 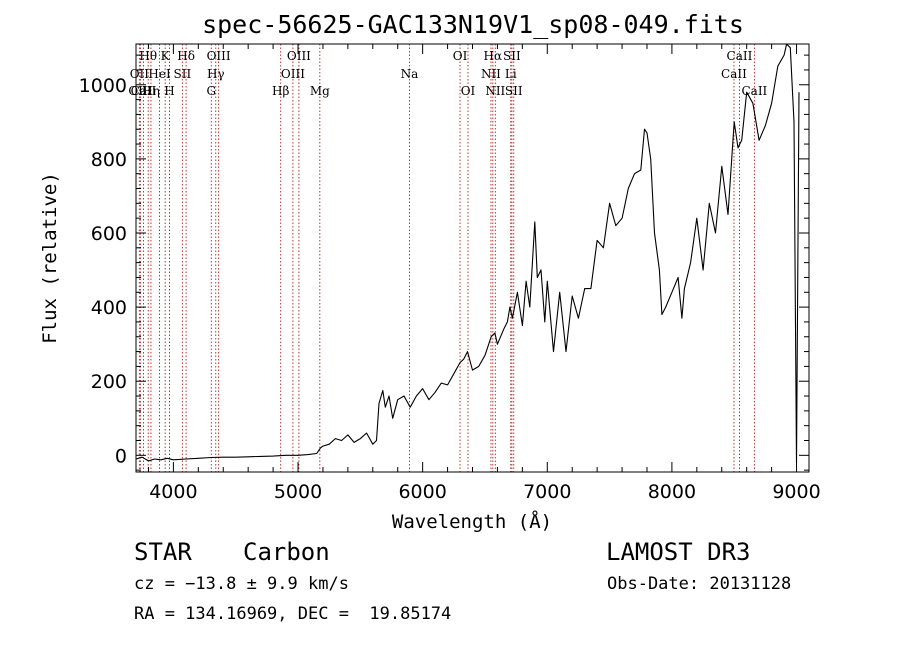 What do you see at coordinates (183, 74) in the screenshot?
I see `line-label-8: SII` at bounding box center [183, 74].